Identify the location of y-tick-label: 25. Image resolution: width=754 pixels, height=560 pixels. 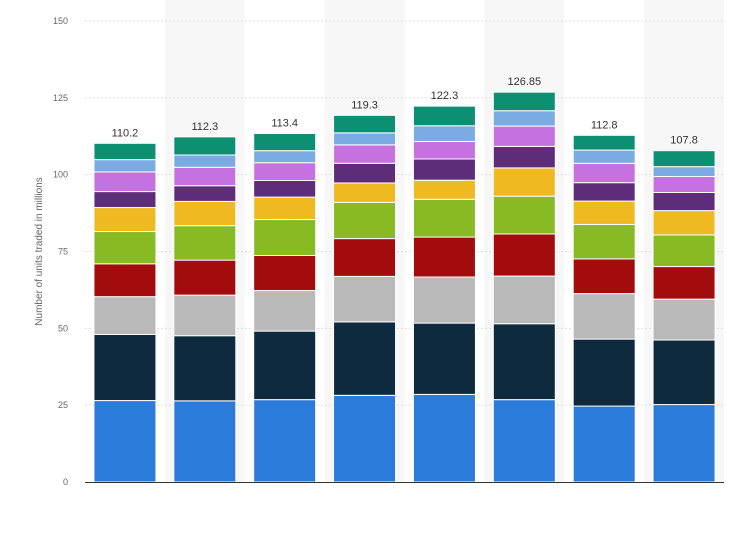
(63, 405).